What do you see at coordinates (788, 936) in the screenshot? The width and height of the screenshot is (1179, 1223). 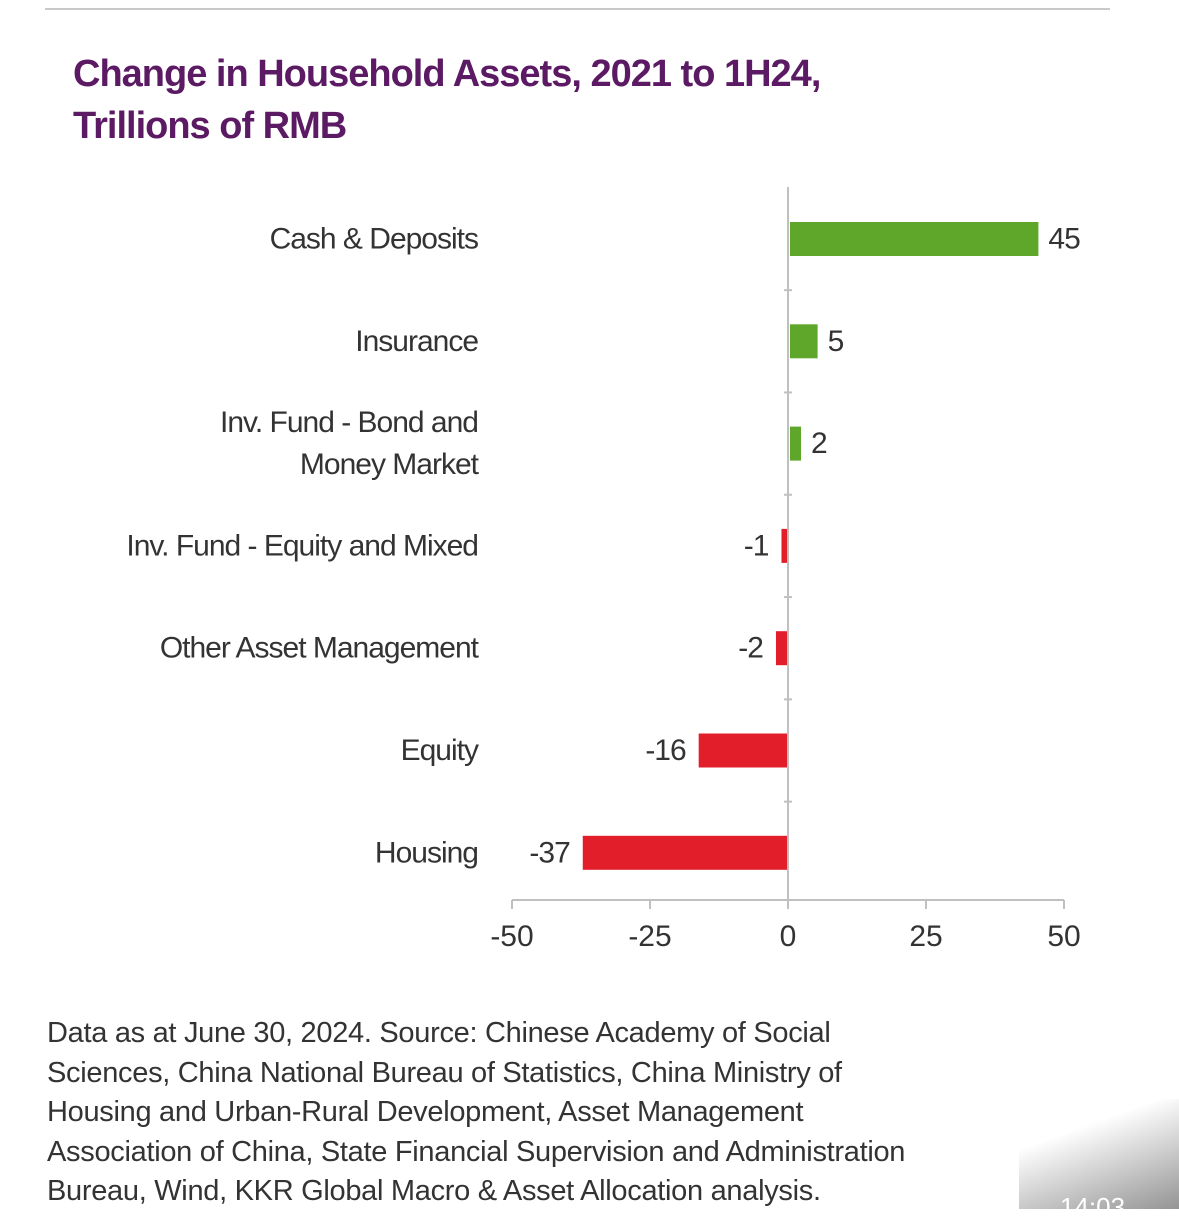 I see `x-tick-label: 0` at bounding box center [788, 936].